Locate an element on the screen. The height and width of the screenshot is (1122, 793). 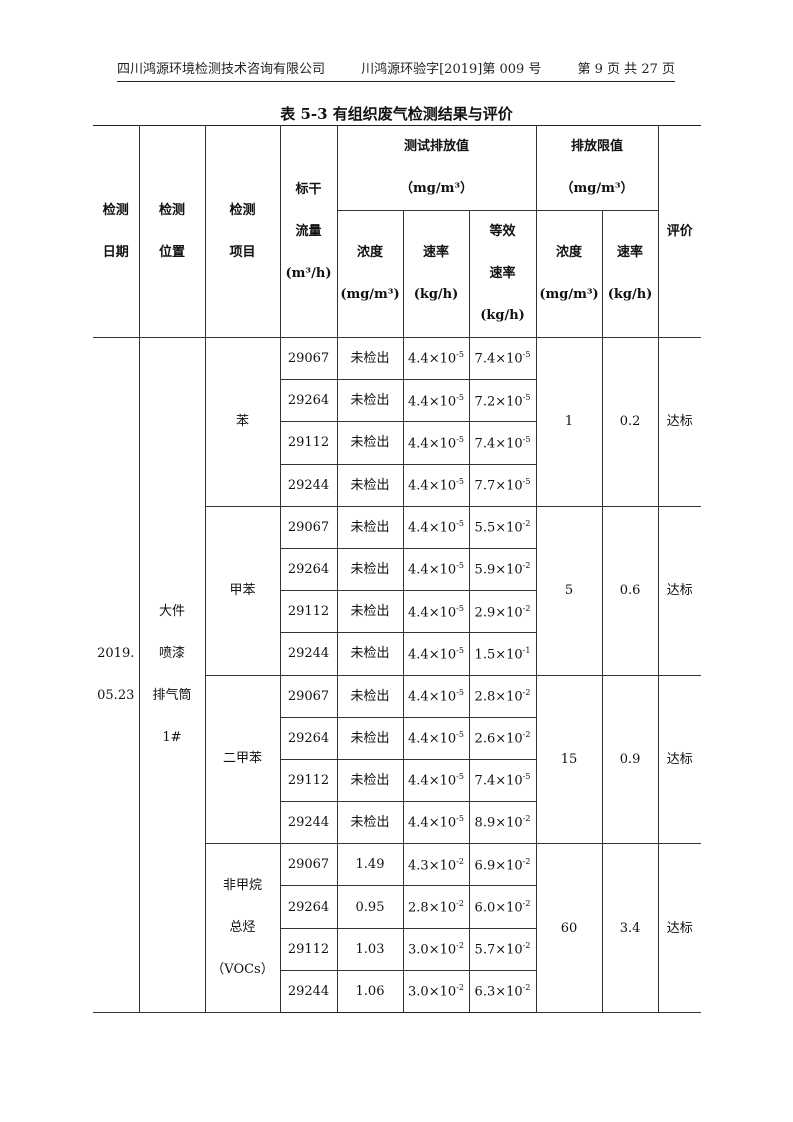
limit-conc-cell: 15 is located at coordinates (569, 759).